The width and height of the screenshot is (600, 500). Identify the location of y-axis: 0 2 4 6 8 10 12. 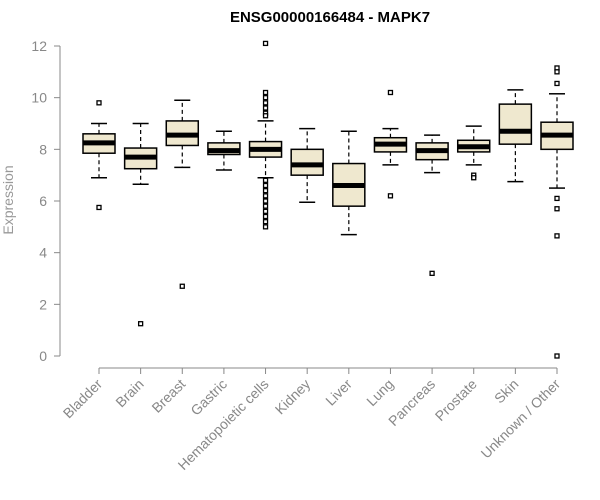
(46, 201).